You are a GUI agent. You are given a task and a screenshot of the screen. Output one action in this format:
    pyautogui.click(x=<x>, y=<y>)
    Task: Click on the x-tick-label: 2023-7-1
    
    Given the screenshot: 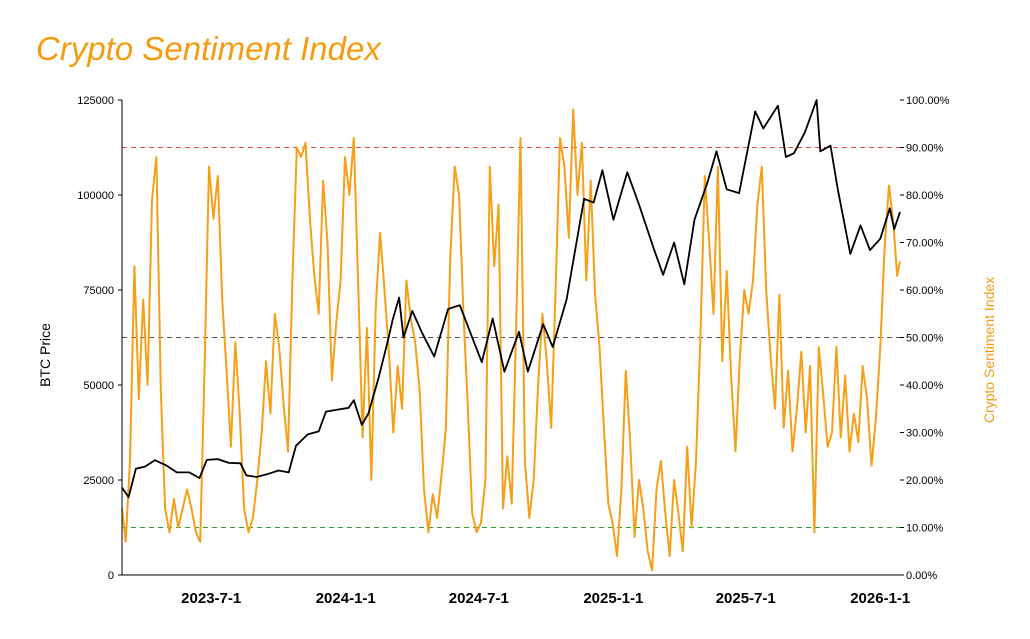 What is the action you would take?
    pyautogui.click(x=211, y=598)
    